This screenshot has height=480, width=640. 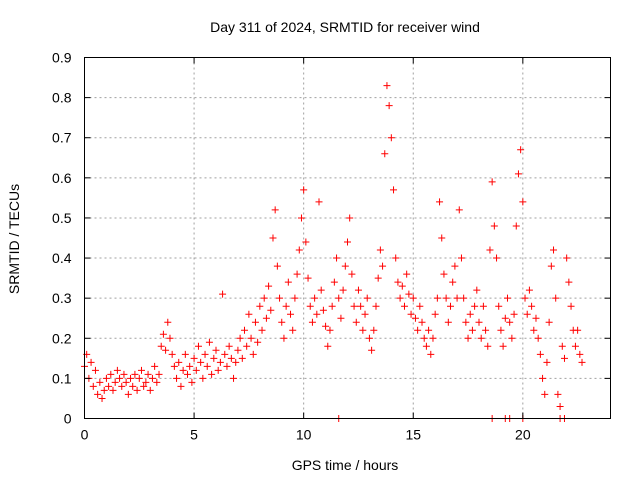 What do you see at coordinates (62, 138) in the screenshot?
I see `y-tick-label: 0.7` at bounding box center [62, 138].